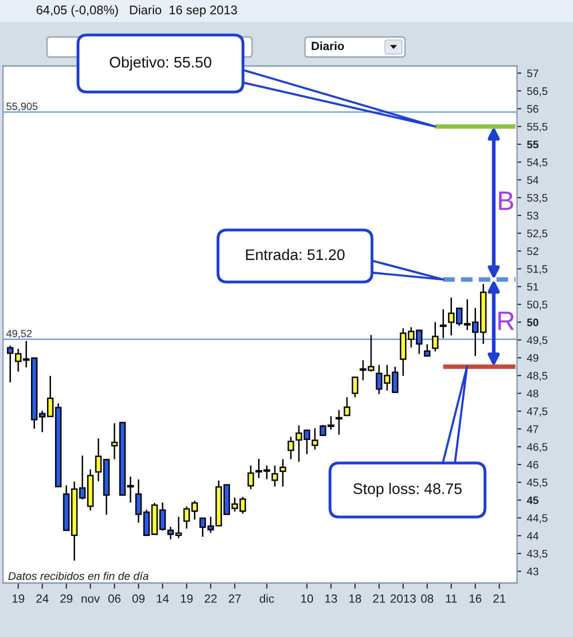 The image size is (573, 637). I want to click on y-tick-label: 47, so click(532, 429).